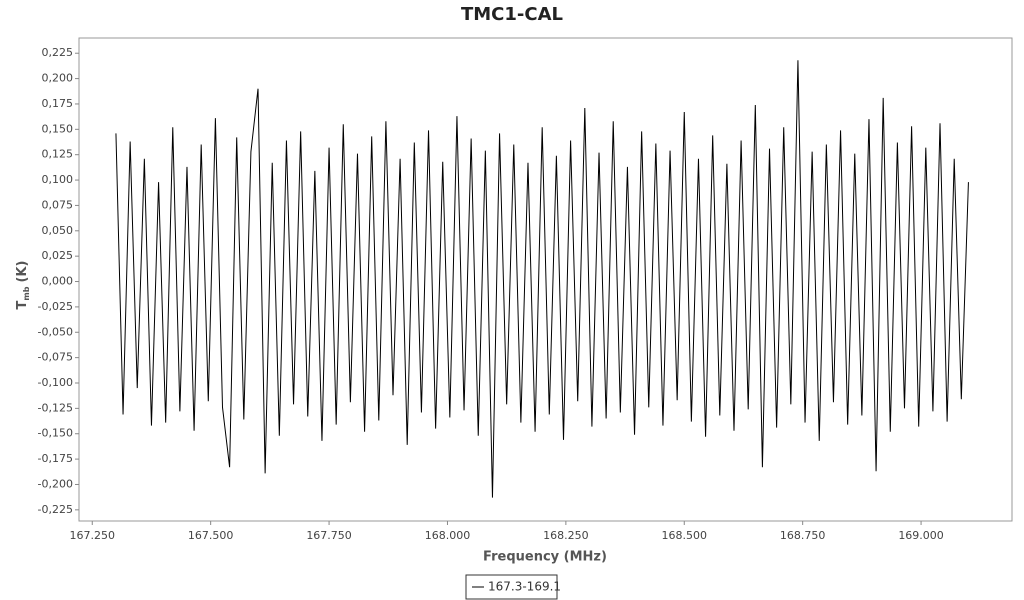 Image resolution: width=1024 pixels, height=600 pixels. What do you see at coordinates (58, 154) in the screenshot?
I see `y-tick-label: 0,125` at bounding box center [58, 154].